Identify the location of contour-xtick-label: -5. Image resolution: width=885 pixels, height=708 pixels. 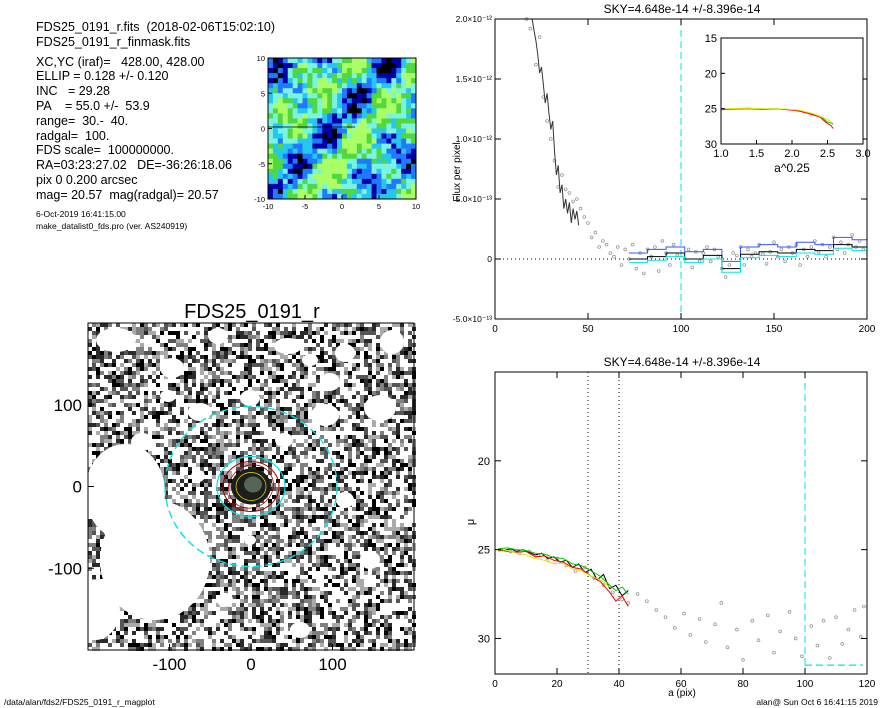
(305, 206).